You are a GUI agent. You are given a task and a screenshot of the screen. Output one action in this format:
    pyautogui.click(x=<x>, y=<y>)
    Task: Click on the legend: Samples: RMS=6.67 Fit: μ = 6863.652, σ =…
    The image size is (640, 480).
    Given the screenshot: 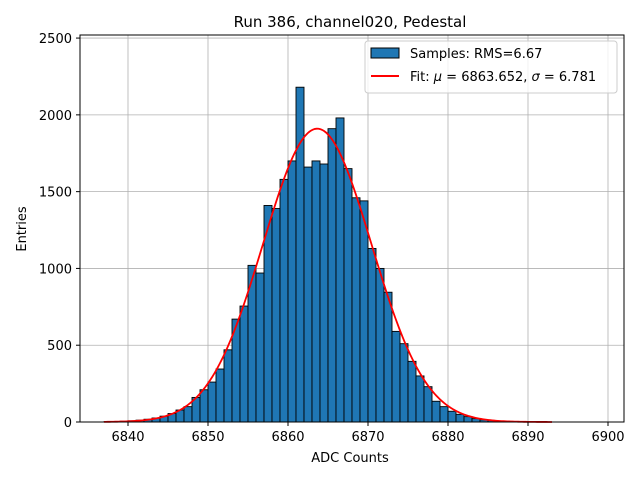 What is the action you would take?
    pyautogui.click(x=491, y=67)
    